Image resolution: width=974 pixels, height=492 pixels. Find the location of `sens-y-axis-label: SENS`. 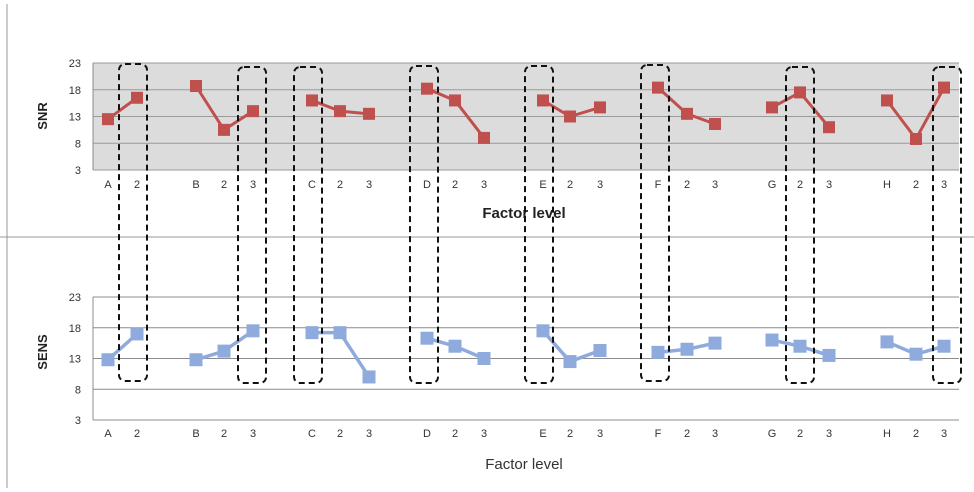

sens-y-axis-label: SENS is located at coordinates (42, 352).